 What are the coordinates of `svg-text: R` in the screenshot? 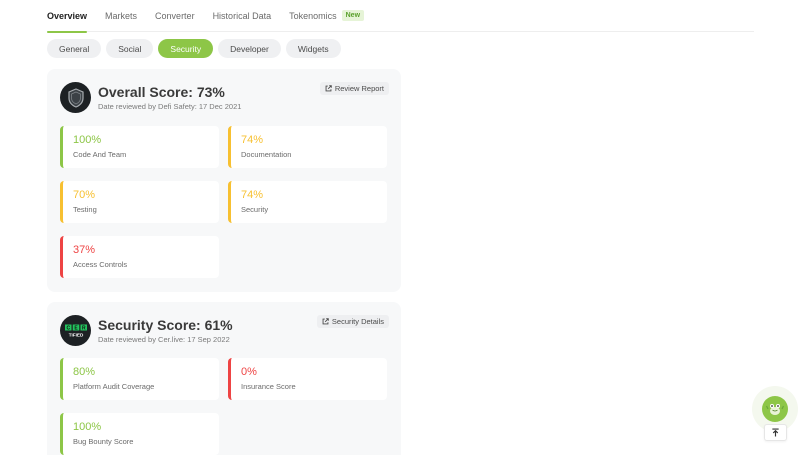 It's located at (83, 328).